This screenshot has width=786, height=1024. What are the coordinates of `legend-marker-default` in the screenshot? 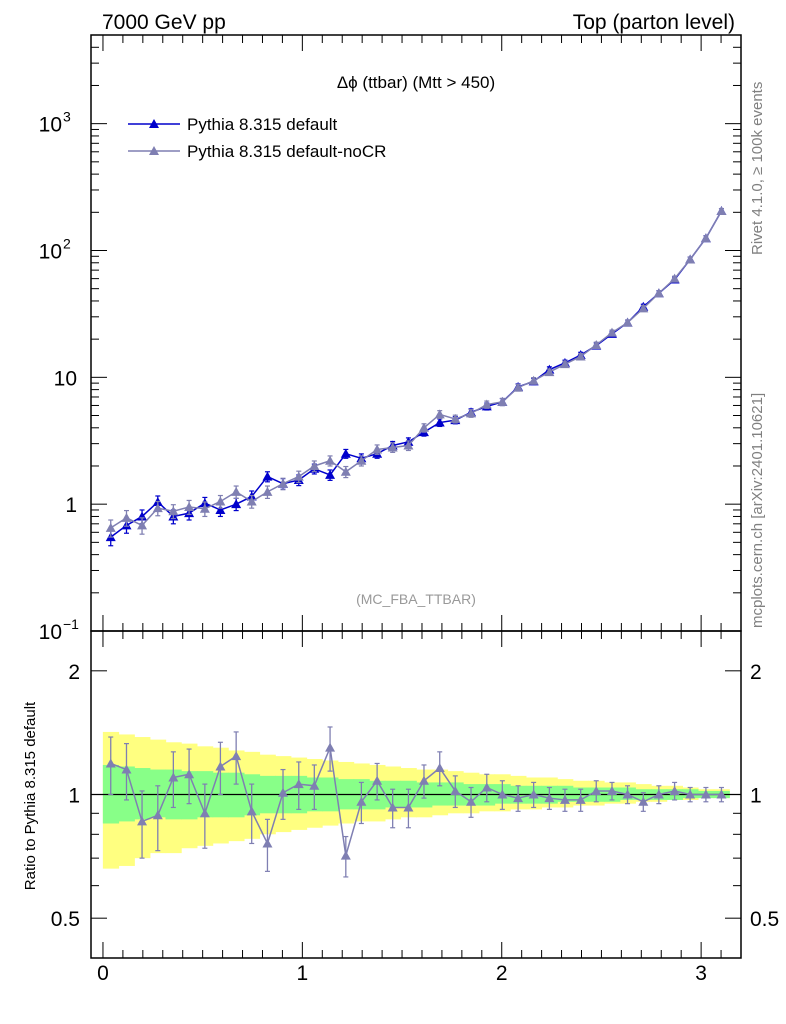 It's located at (154, 123).